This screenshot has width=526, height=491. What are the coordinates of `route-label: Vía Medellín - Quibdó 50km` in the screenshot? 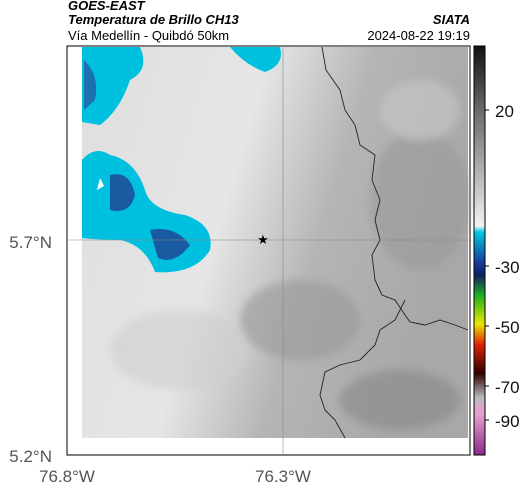 It's located at (148, 35).